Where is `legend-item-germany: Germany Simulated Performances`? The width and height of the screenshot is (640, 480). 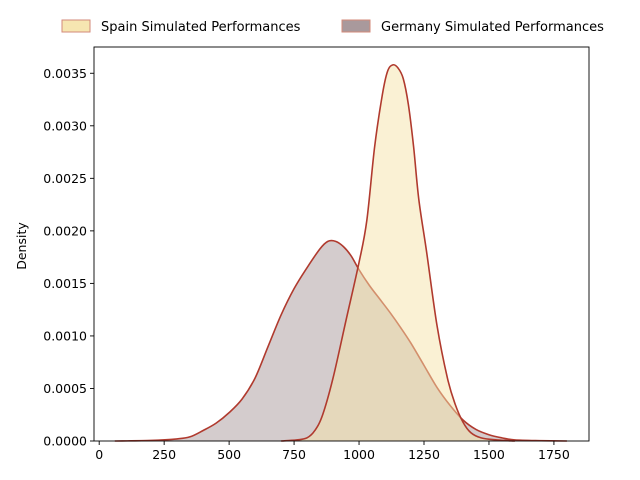 legend-item-germany: Germany Simulated Performances is located at coordinates (472, 27).